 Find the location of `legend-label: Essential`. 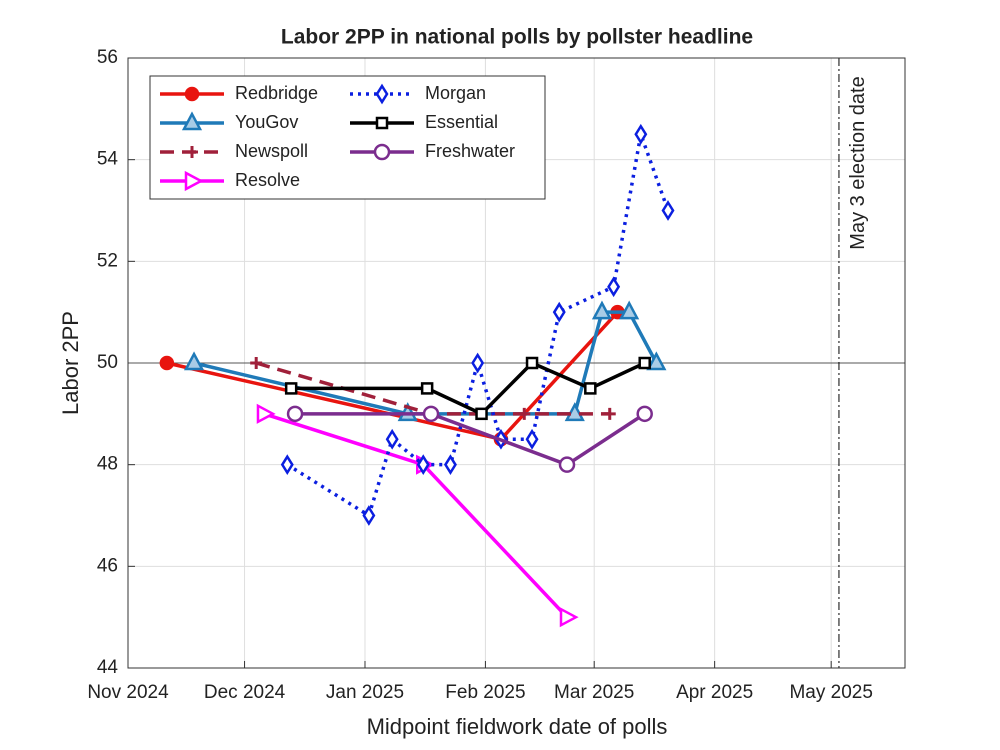

legend-label: Essential is located at coordinates (461, 122).